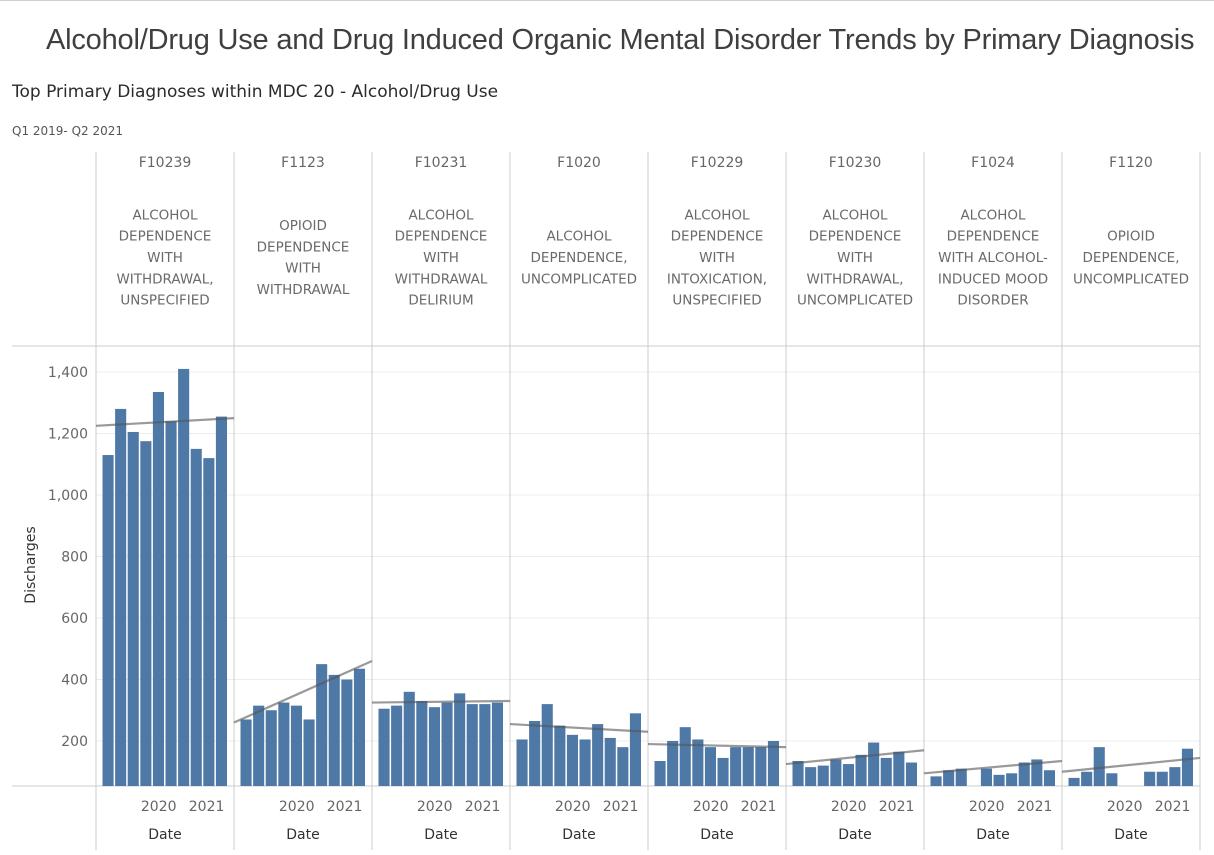  I want to click on y-axis-title: Discharges, so click(31, 564).